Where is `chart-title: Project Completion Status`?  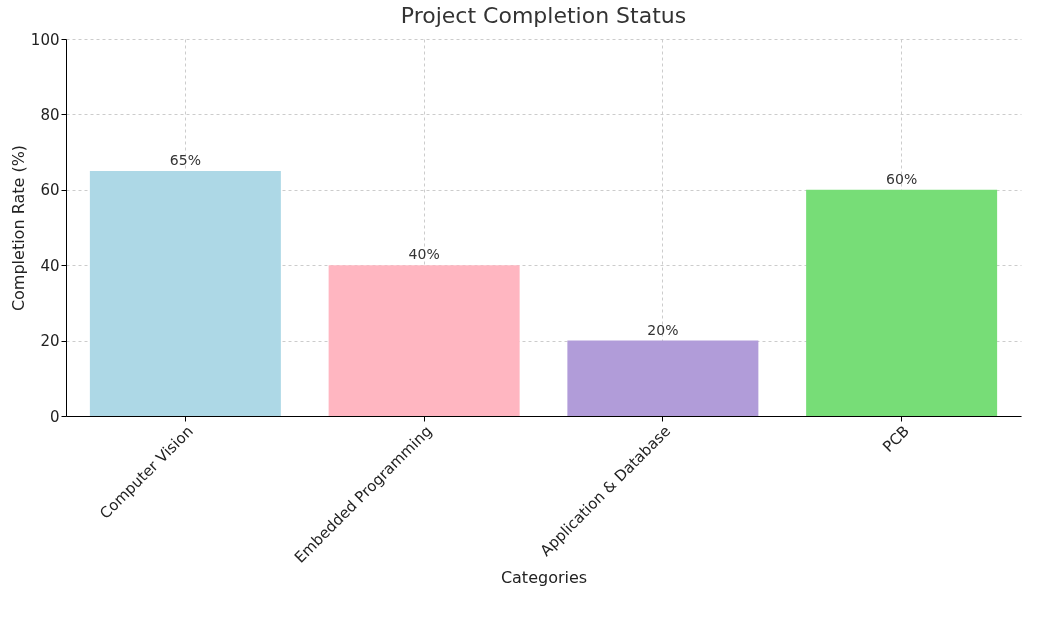
chart-title: Project Completion Status is located at coordinates (543, 15).